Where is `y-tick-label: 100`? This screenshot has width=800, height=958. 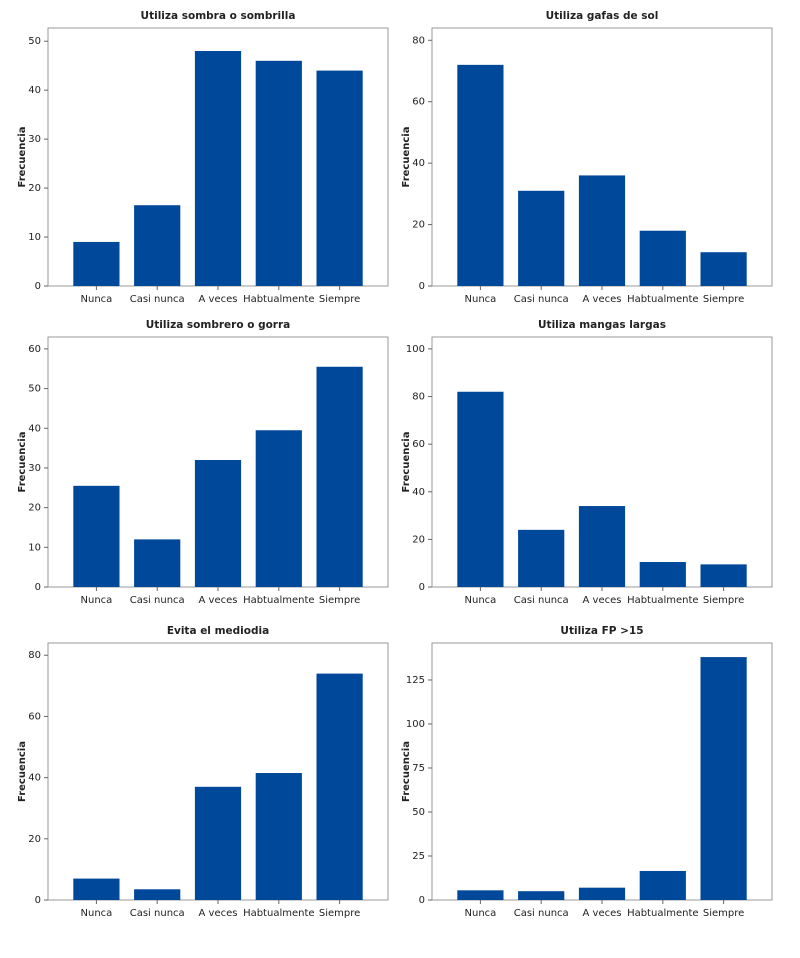
y-tick-label: 100 is located at coordinates (415, 724).